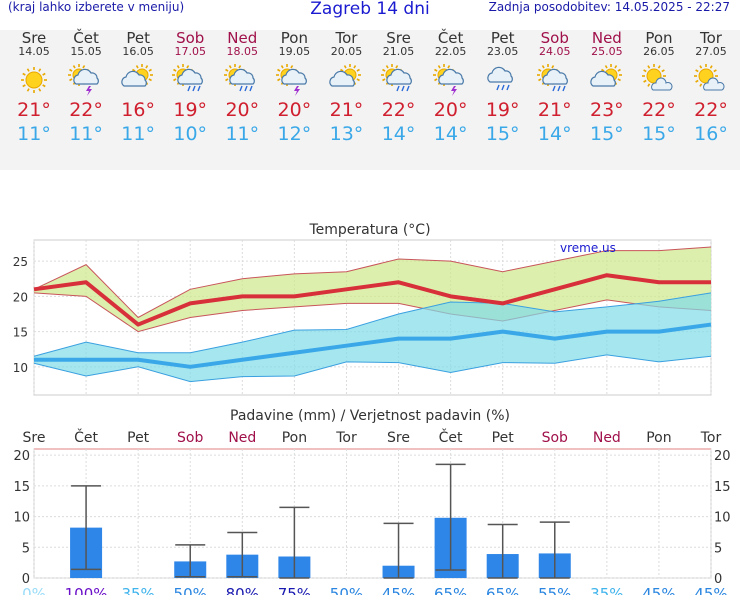 This screenshot has width=740, height=600. What do you see at coordinates (398, 51) in the screenshot?
I see `day-date: 21.05` at bounding box center [398, 51].